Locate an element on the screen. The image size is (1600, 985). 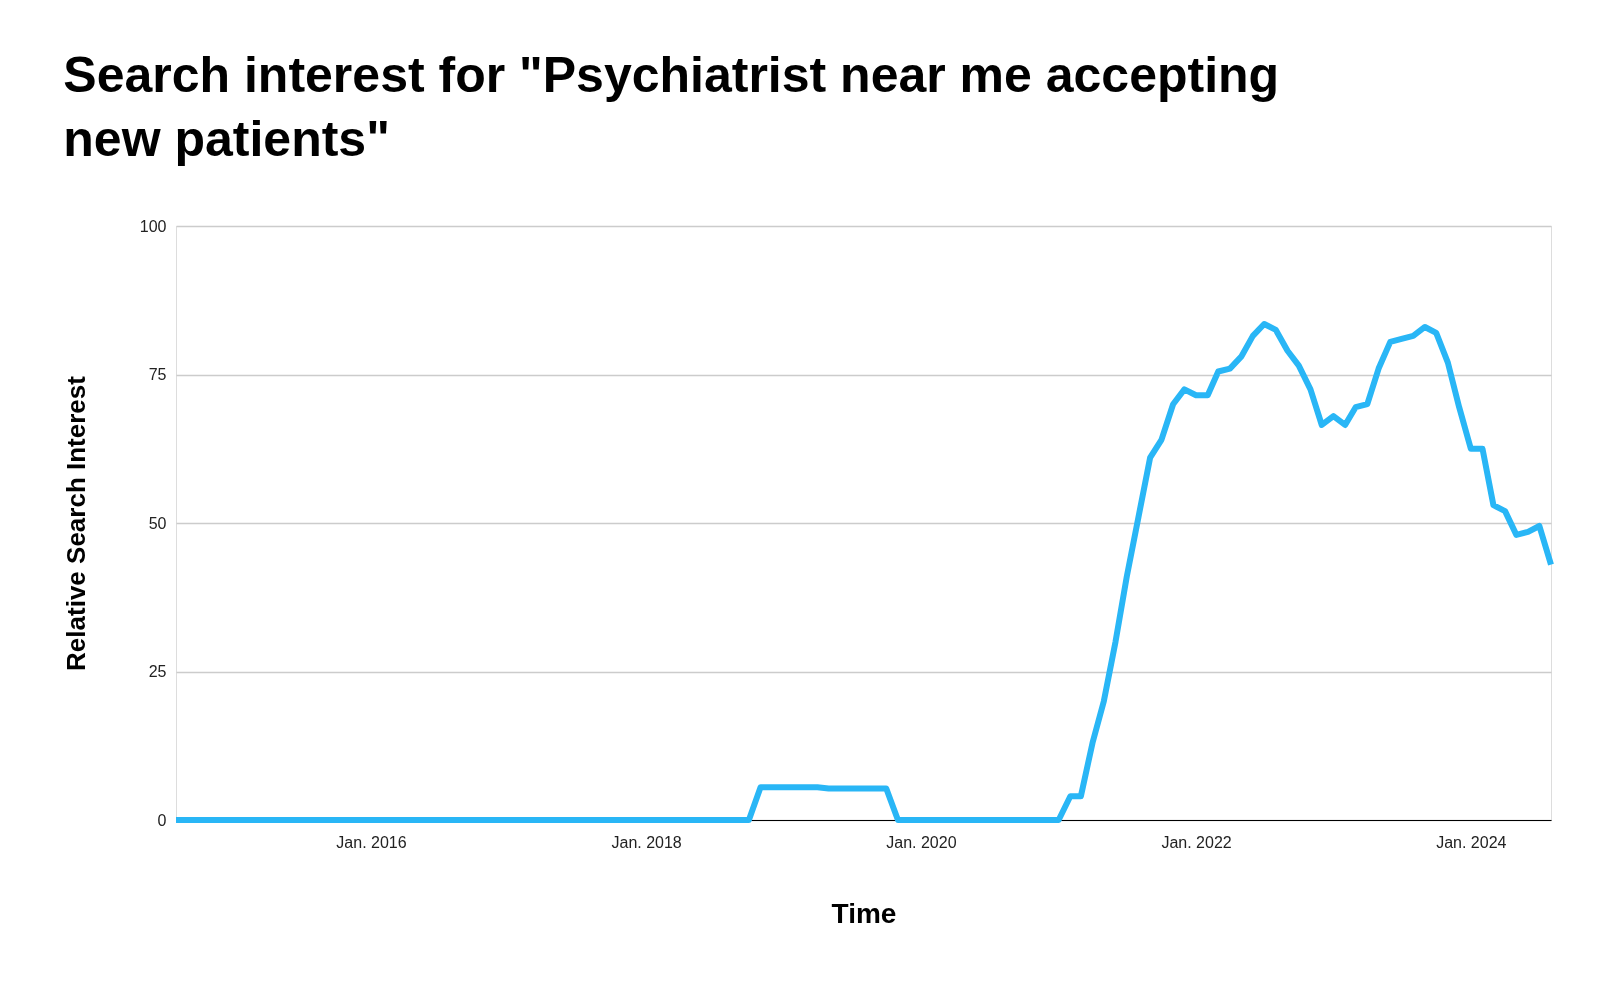
y-tick-label: 100 is located at coordinates (153, 226).